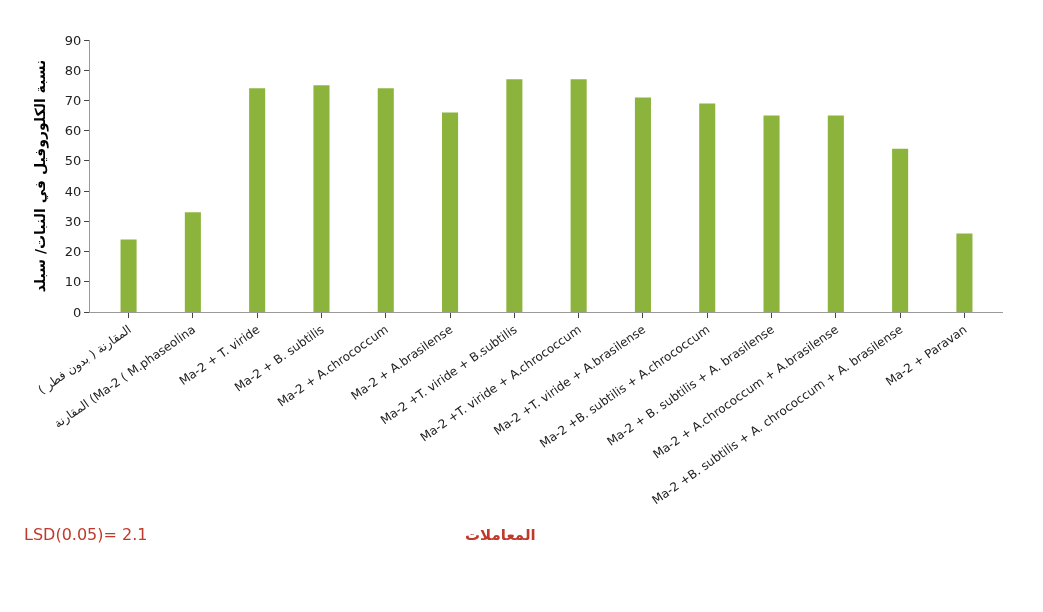  Describe the element at coordinates (73, 282) in the screenshot. I see `y-tick-label: 10` at that location.